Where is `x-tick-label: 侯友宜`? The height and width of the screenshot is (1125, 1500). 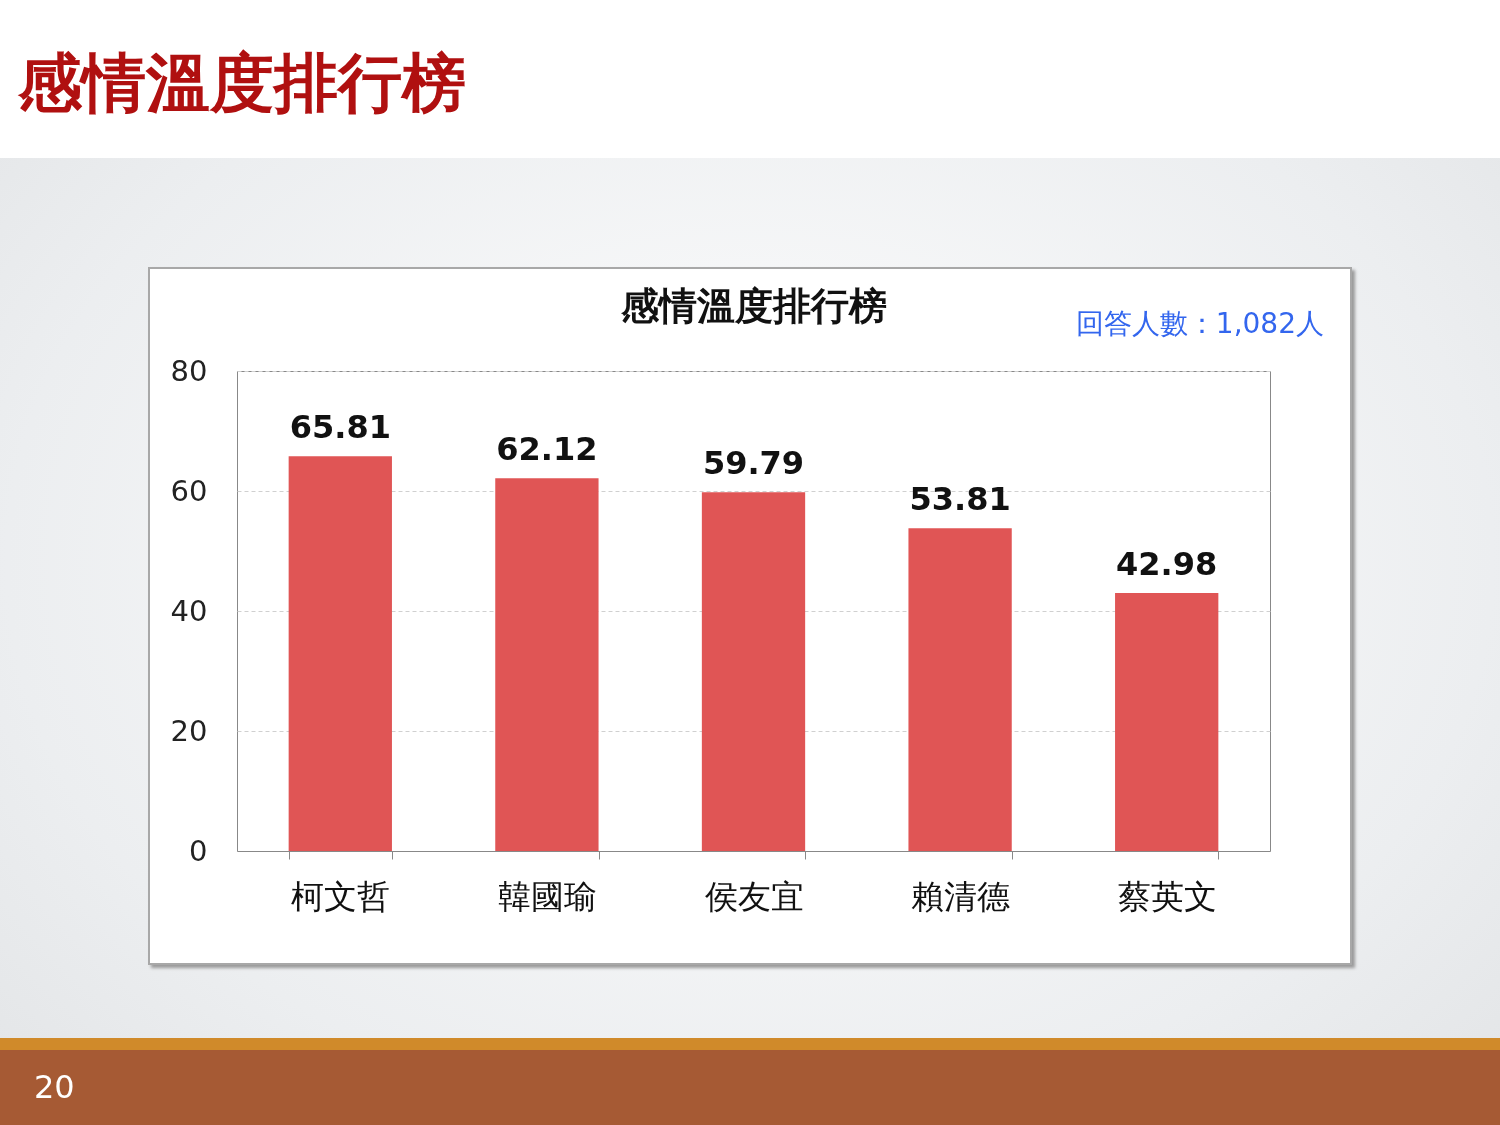
x-tick-label: 侯友宜 is located at coordinates (754, 896).